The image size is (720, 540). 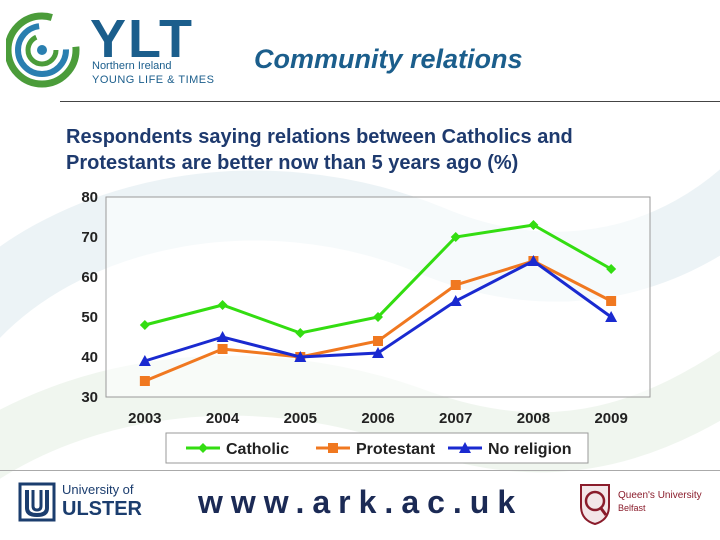 What do you see at coordinates (533, 418) in the screenshot?
I see `x-tick-label: 2008` at bounding box center [533, 418].